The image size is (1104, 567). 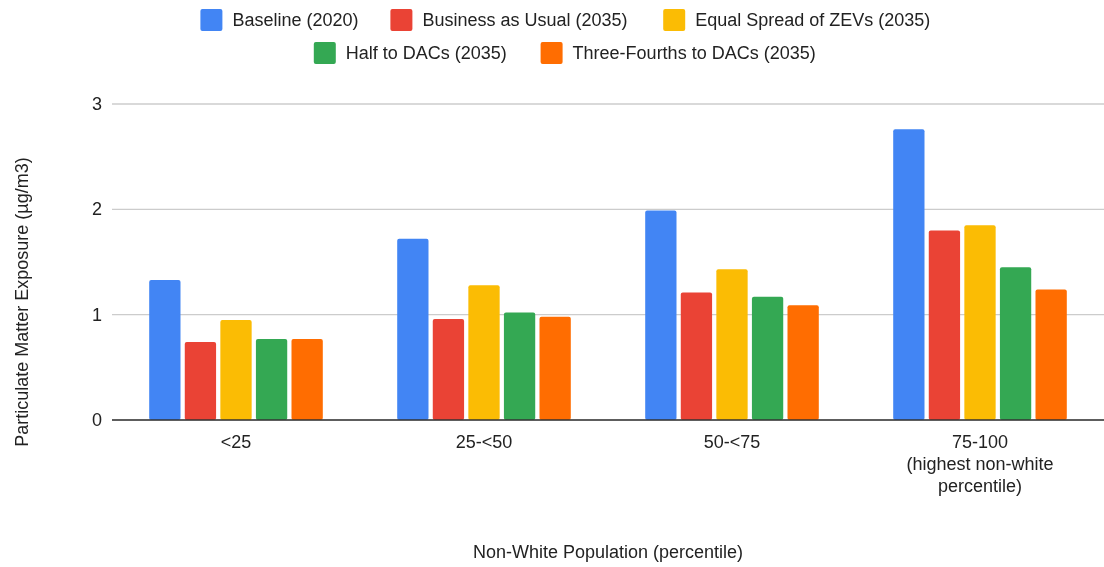 What do you see at coordinates (484, 442) in the screenshot?
I see `x-tick-label: 25-<50` at bounding box center [484, 442].